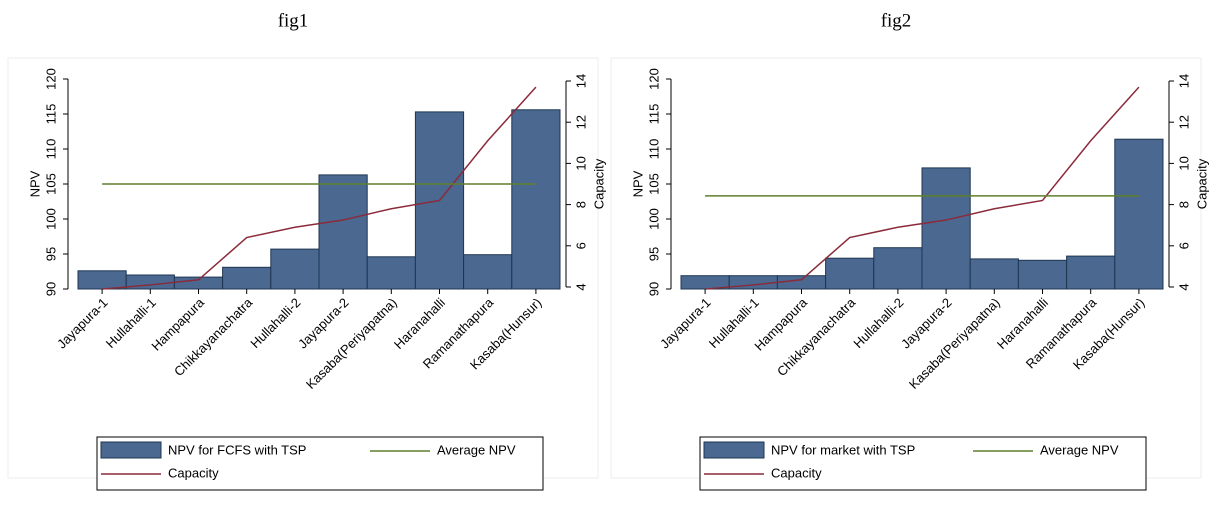 The width and height of the screenshot is (1219, 507). Describe the element at coordinates (896, 20) in the screenshot. I see `chart-title: fig2` at that location.